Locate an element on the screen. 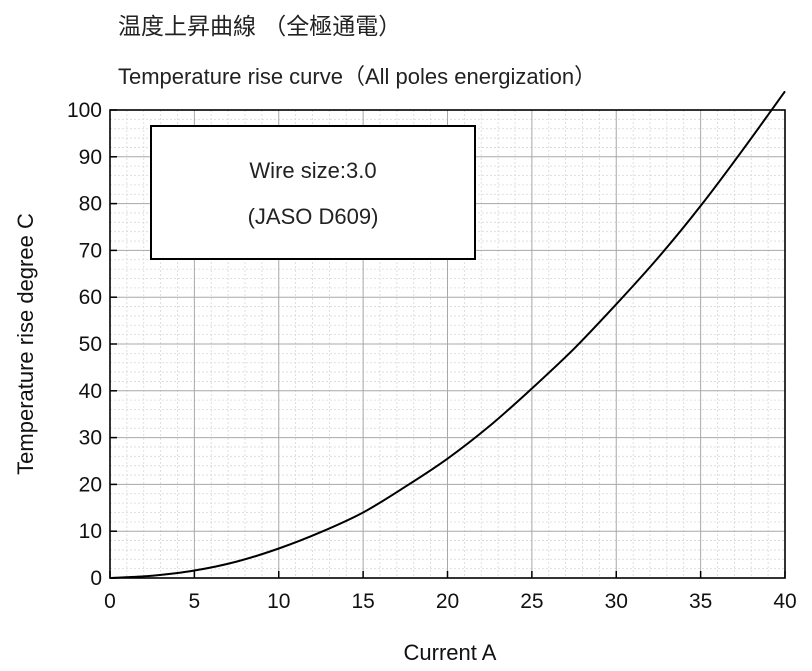 The width and height of the screenshot is (812, 671). x-tick-label: 0 is located at coordinates (110, 601).